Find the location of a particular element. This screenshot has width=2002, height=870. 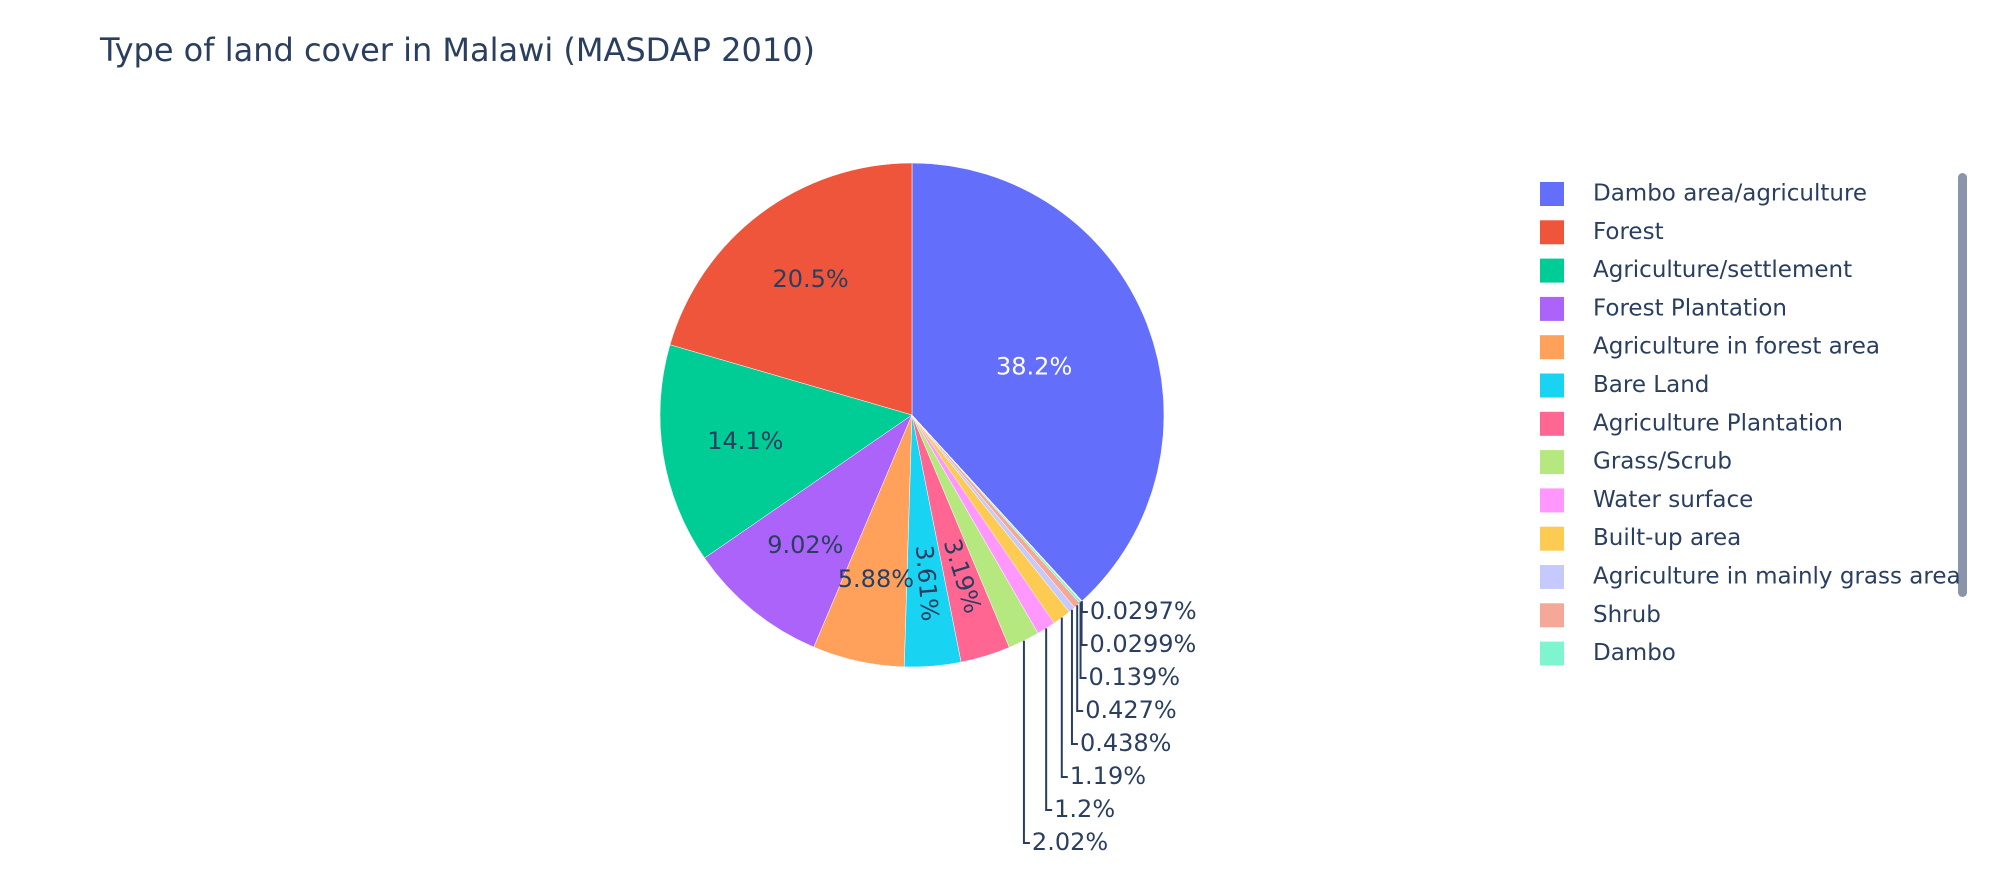

slice-label: 2.02% is located at coordinates (1070, 842).